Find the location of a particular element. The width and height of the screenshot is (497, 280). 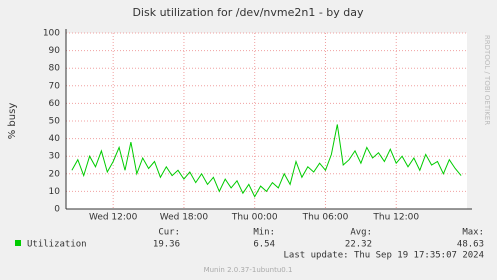

y-tick-label: 90 is located at coordinates (55, 51).